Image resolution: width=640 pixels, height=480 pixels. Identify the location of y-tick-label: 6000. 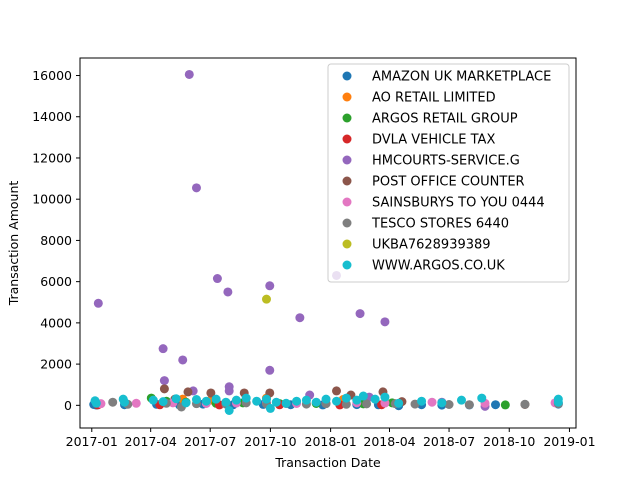
(56, 281).